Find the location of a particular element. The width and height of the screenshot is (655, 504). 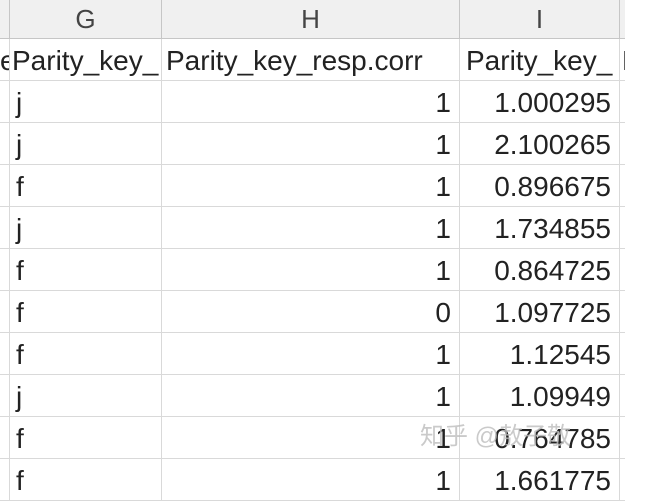

cell-header-i: Parity_key_ is located at coordinates (540, 59).